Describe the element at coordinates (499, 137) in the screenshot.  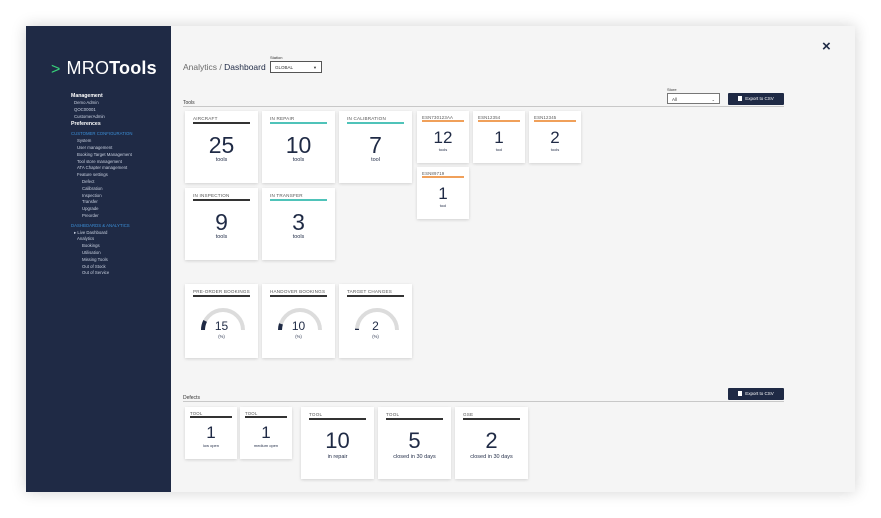
I see `esn-card: ESN12354 1 tool` at that location.